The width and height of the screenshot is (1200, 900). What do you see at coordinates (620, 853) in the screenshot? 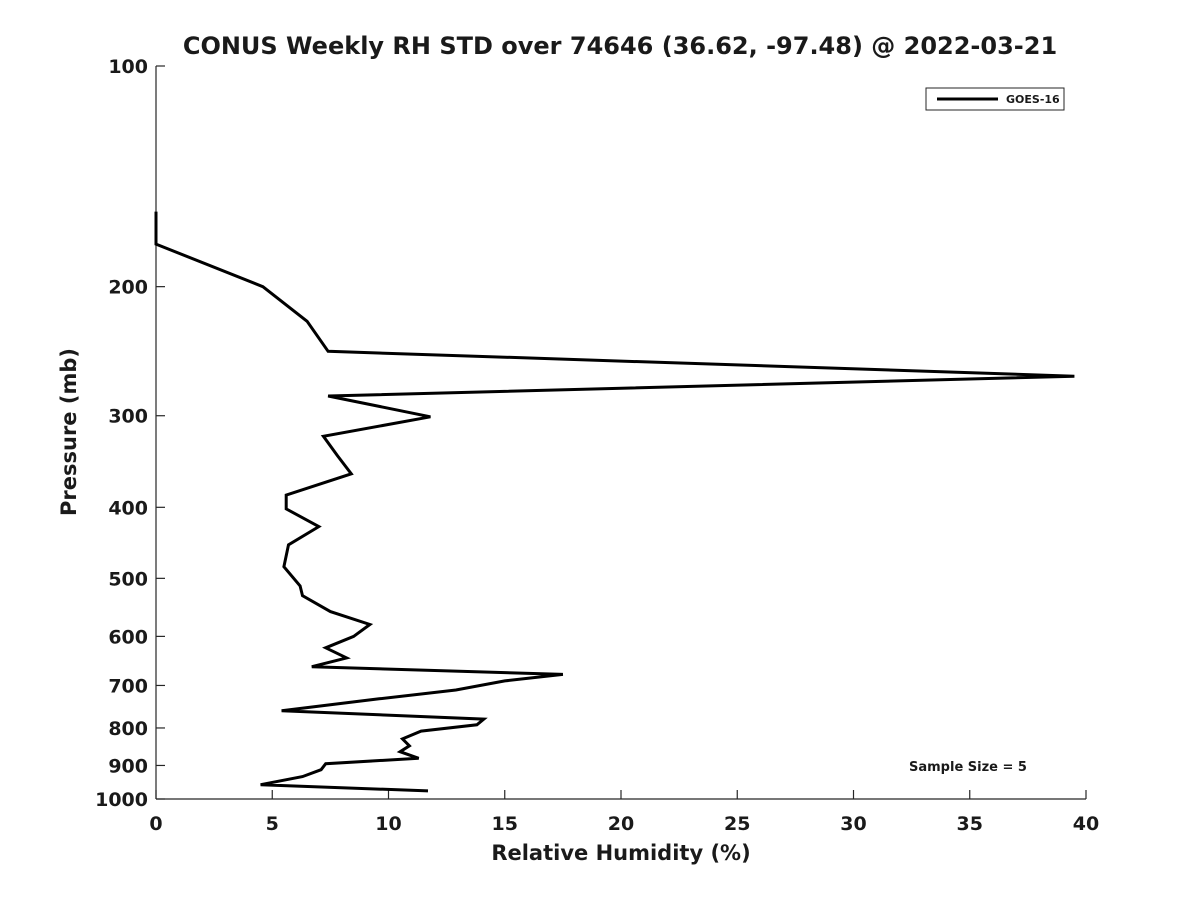
I see `x-axis-label: Relative Humidity (%)` at bounding box center [620, 853].